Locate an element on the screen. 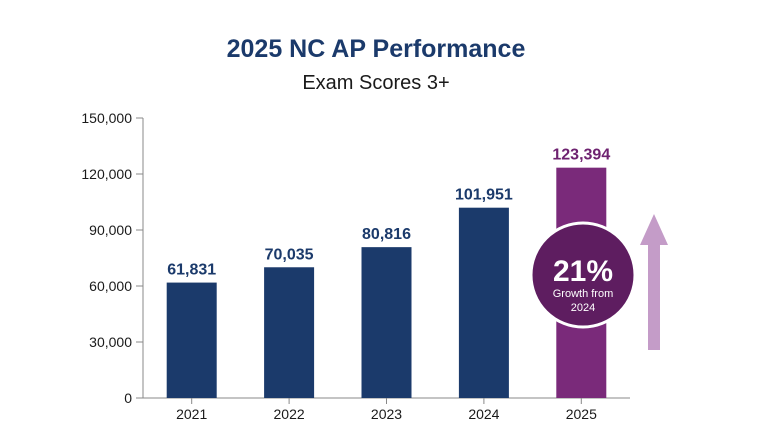  growth-badge: 21% Growth from 2024 is located at coordinates (583, 275).